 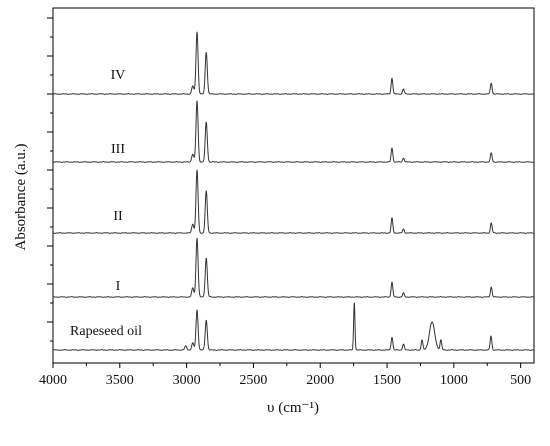 What do you see at coordinates (53, 380) in the screenshot?
I see `x-tick-label: 4000` at bounding box center [53, 380].